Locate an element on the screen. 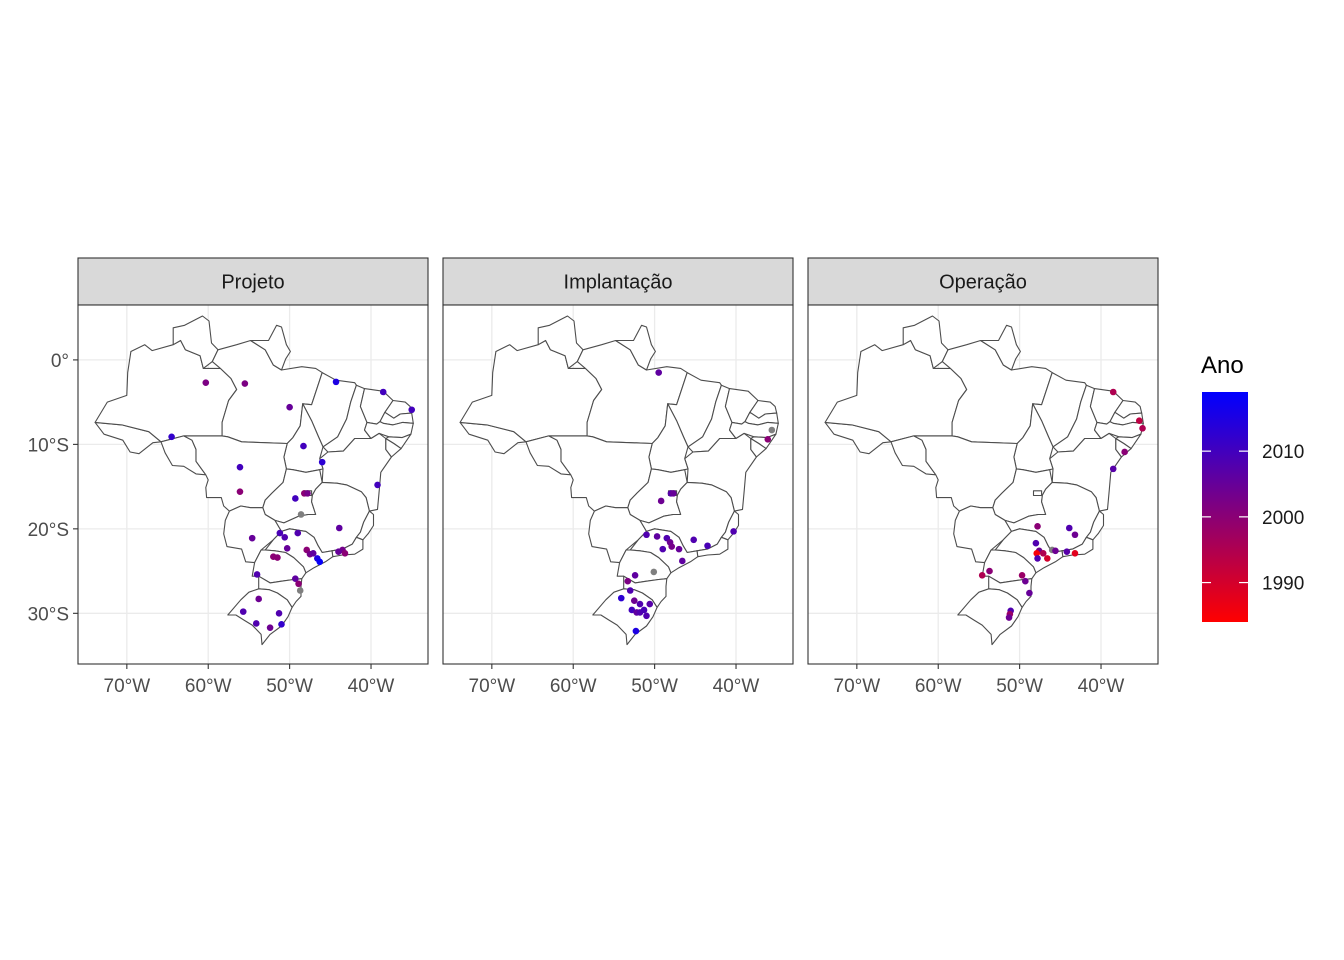 This screenshot has width=1344, height=960. color-legend: Ano 2010 2000 1990 is located at coordinates (1252, 487).